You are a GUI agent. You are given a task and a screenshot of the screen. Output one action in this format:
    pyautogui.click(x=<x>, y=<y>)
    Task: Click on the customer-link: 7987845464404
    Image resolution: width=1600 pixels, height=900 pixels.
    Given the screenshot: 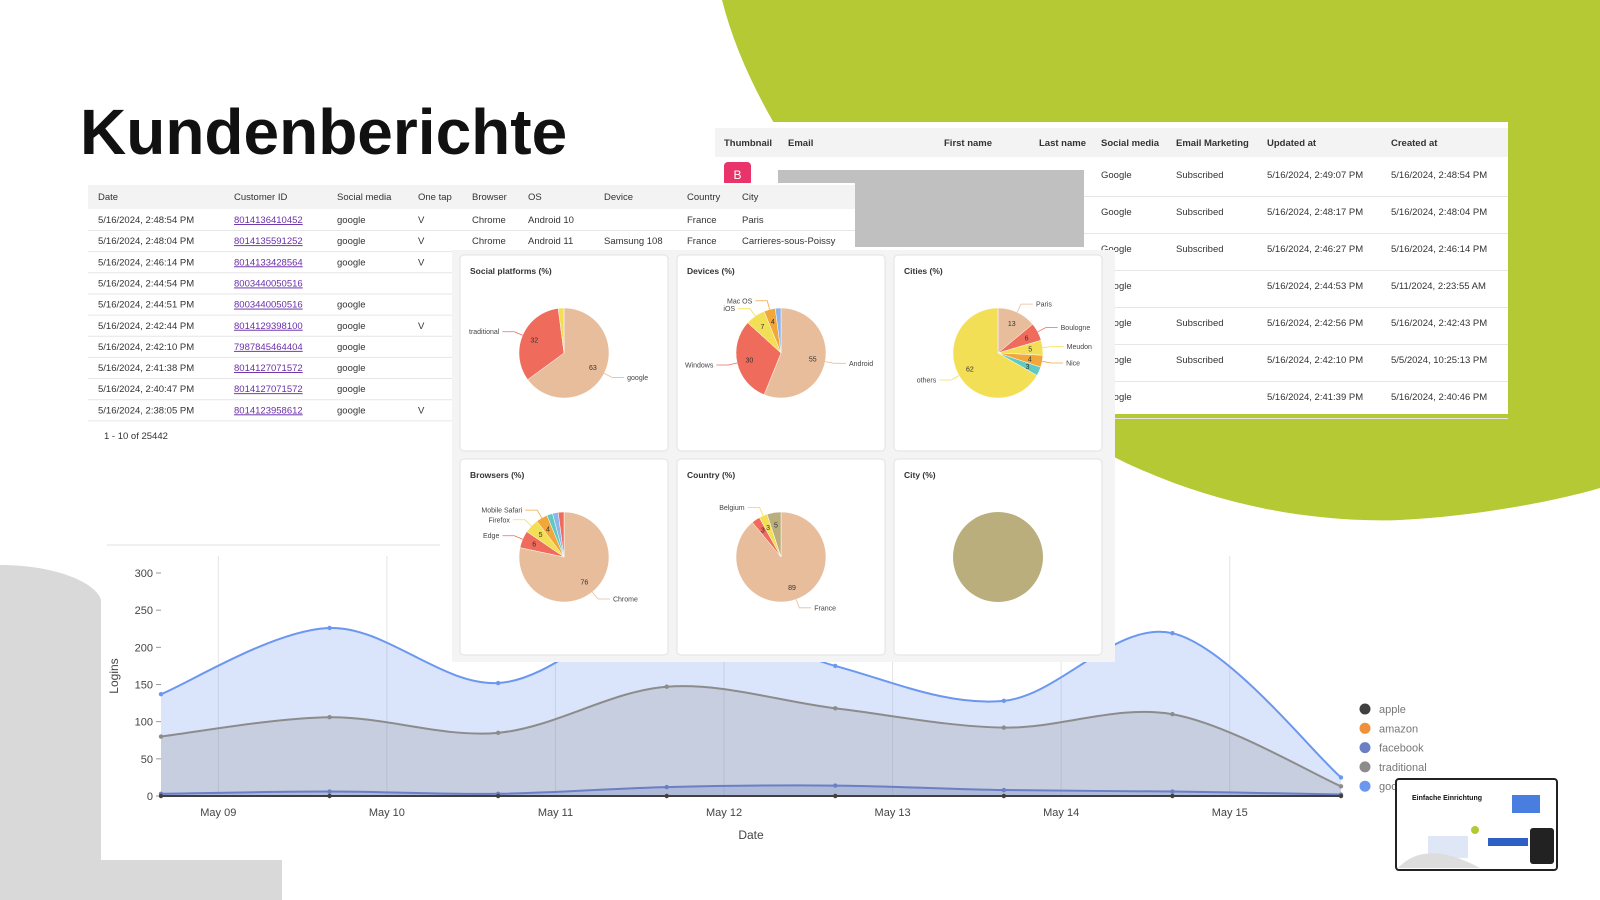 What is the action you would take?
    pyautogui.click(x=268, y=347)
    